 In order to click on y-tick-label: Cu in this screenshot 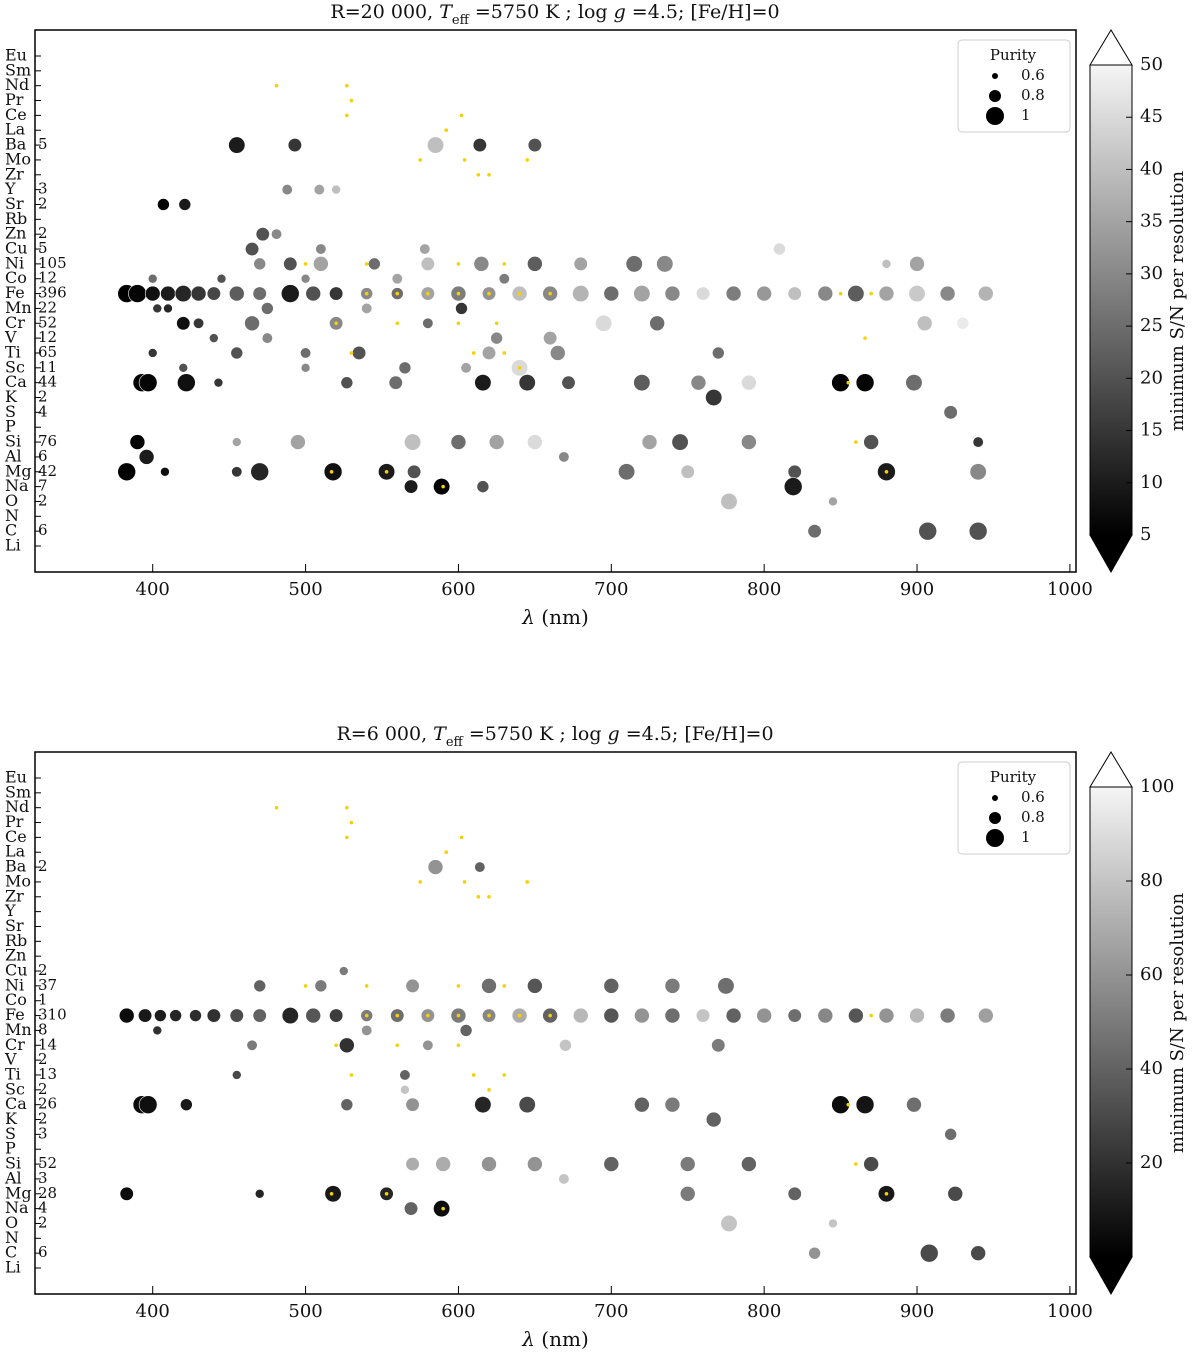, I will do `click(16, 970)`.